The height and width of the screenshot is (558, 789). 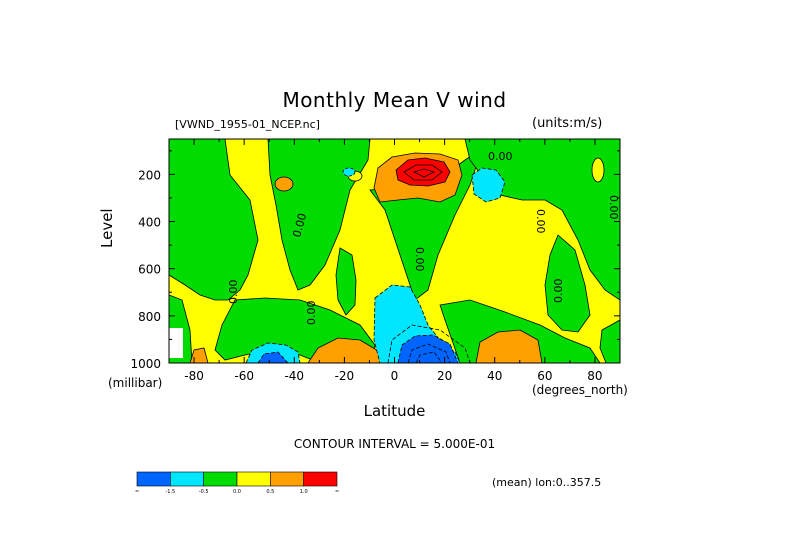 I want to click on y-tick-label: 400, so click(x=149, y=223).